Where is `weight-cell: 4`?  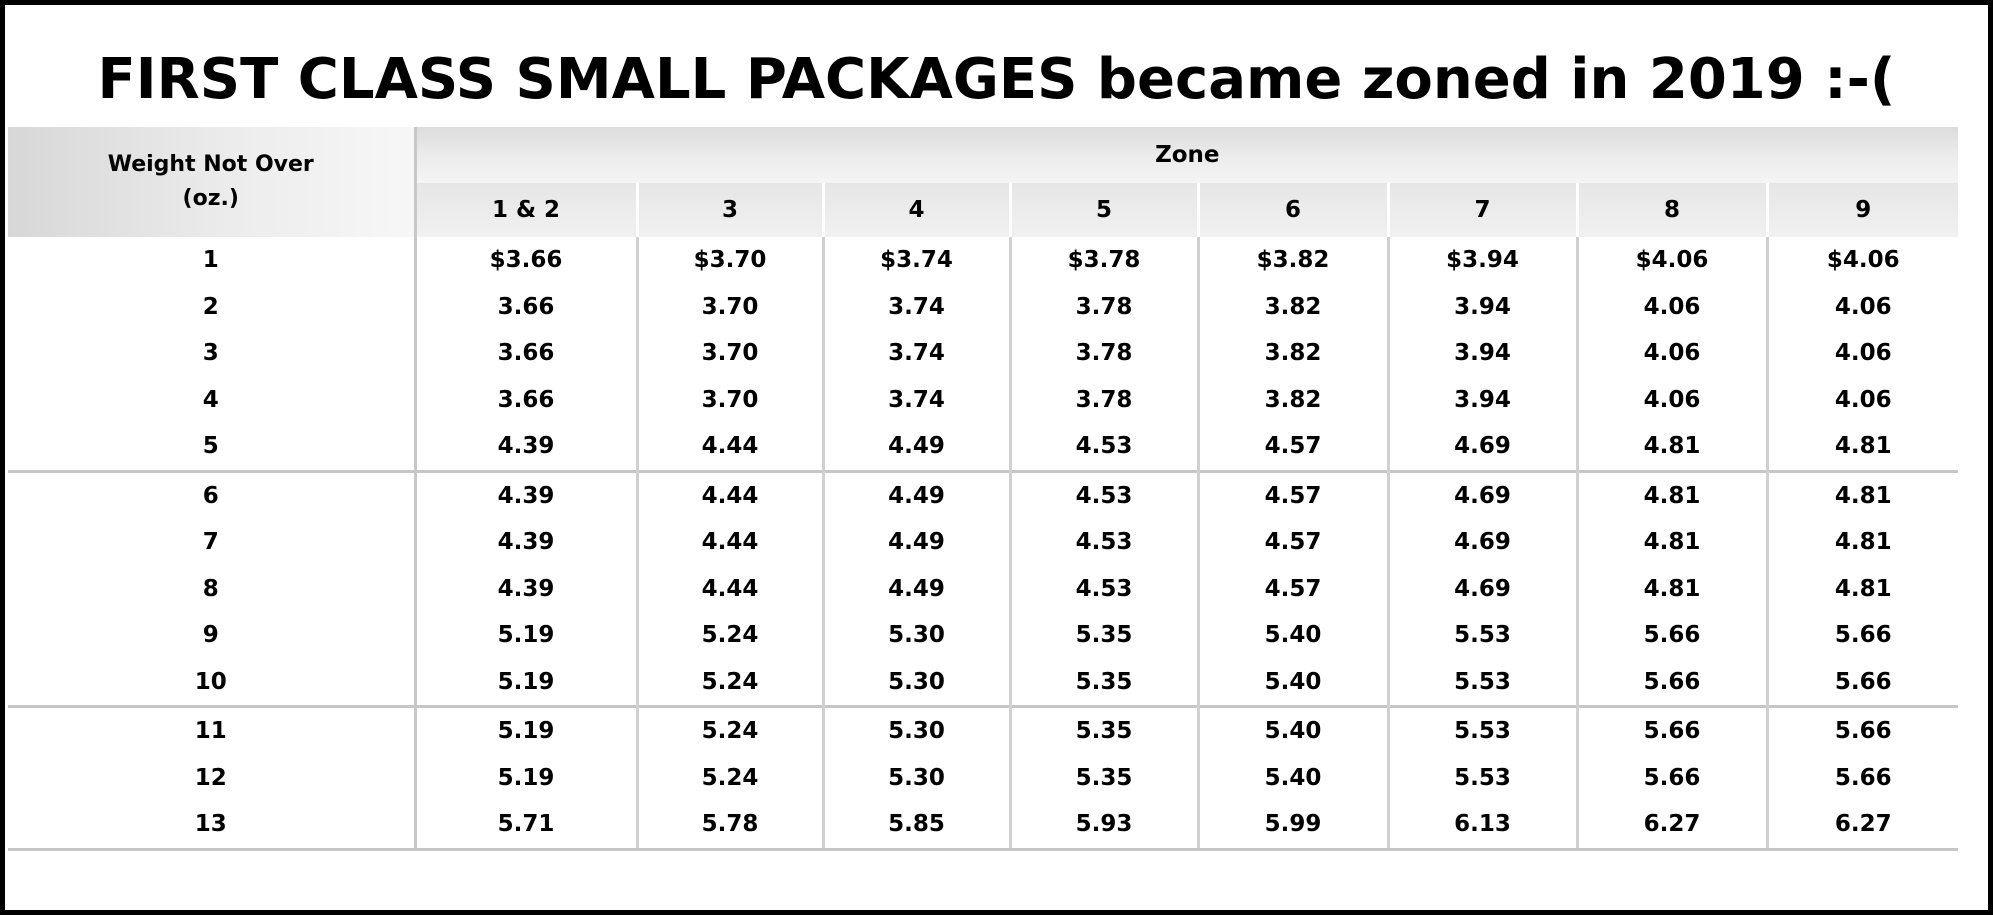 weight-cell: 4 is located at coordinates (212, 399).